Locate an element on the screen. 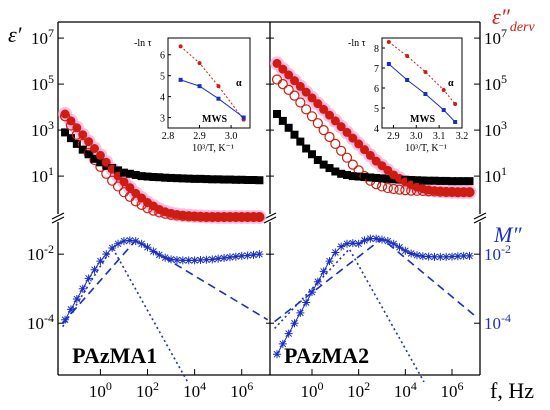  x-tick-label: 10² is located at coordinates (358, 390).